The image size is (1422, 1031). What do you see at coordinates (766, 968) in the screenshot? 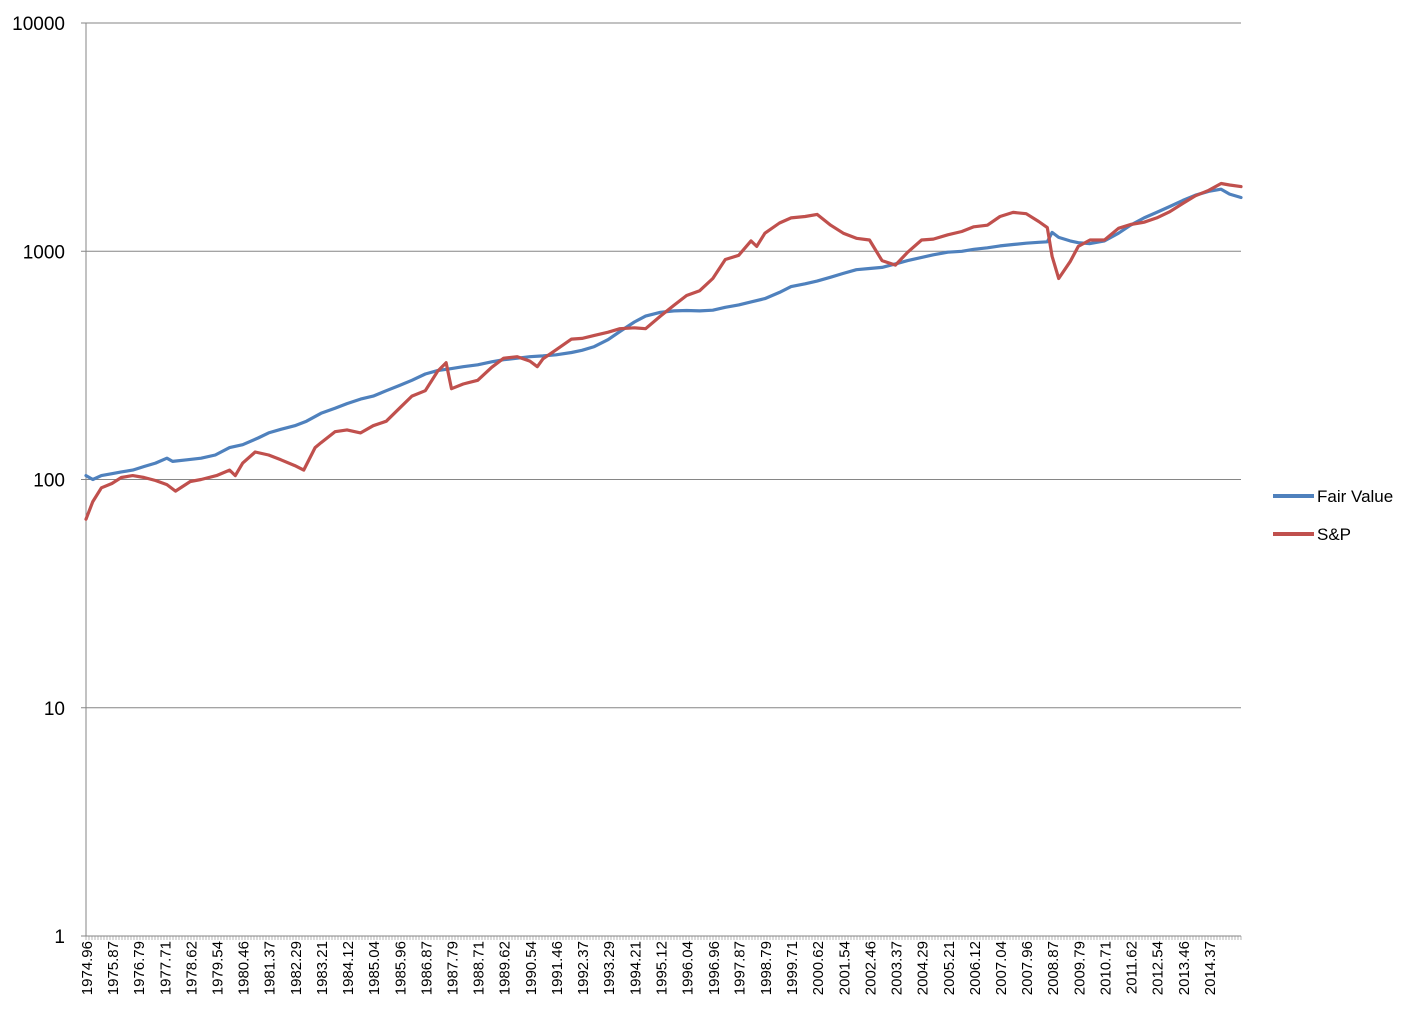
I see `x-tick-label: 1998.79` at bounding box center [766, 968].